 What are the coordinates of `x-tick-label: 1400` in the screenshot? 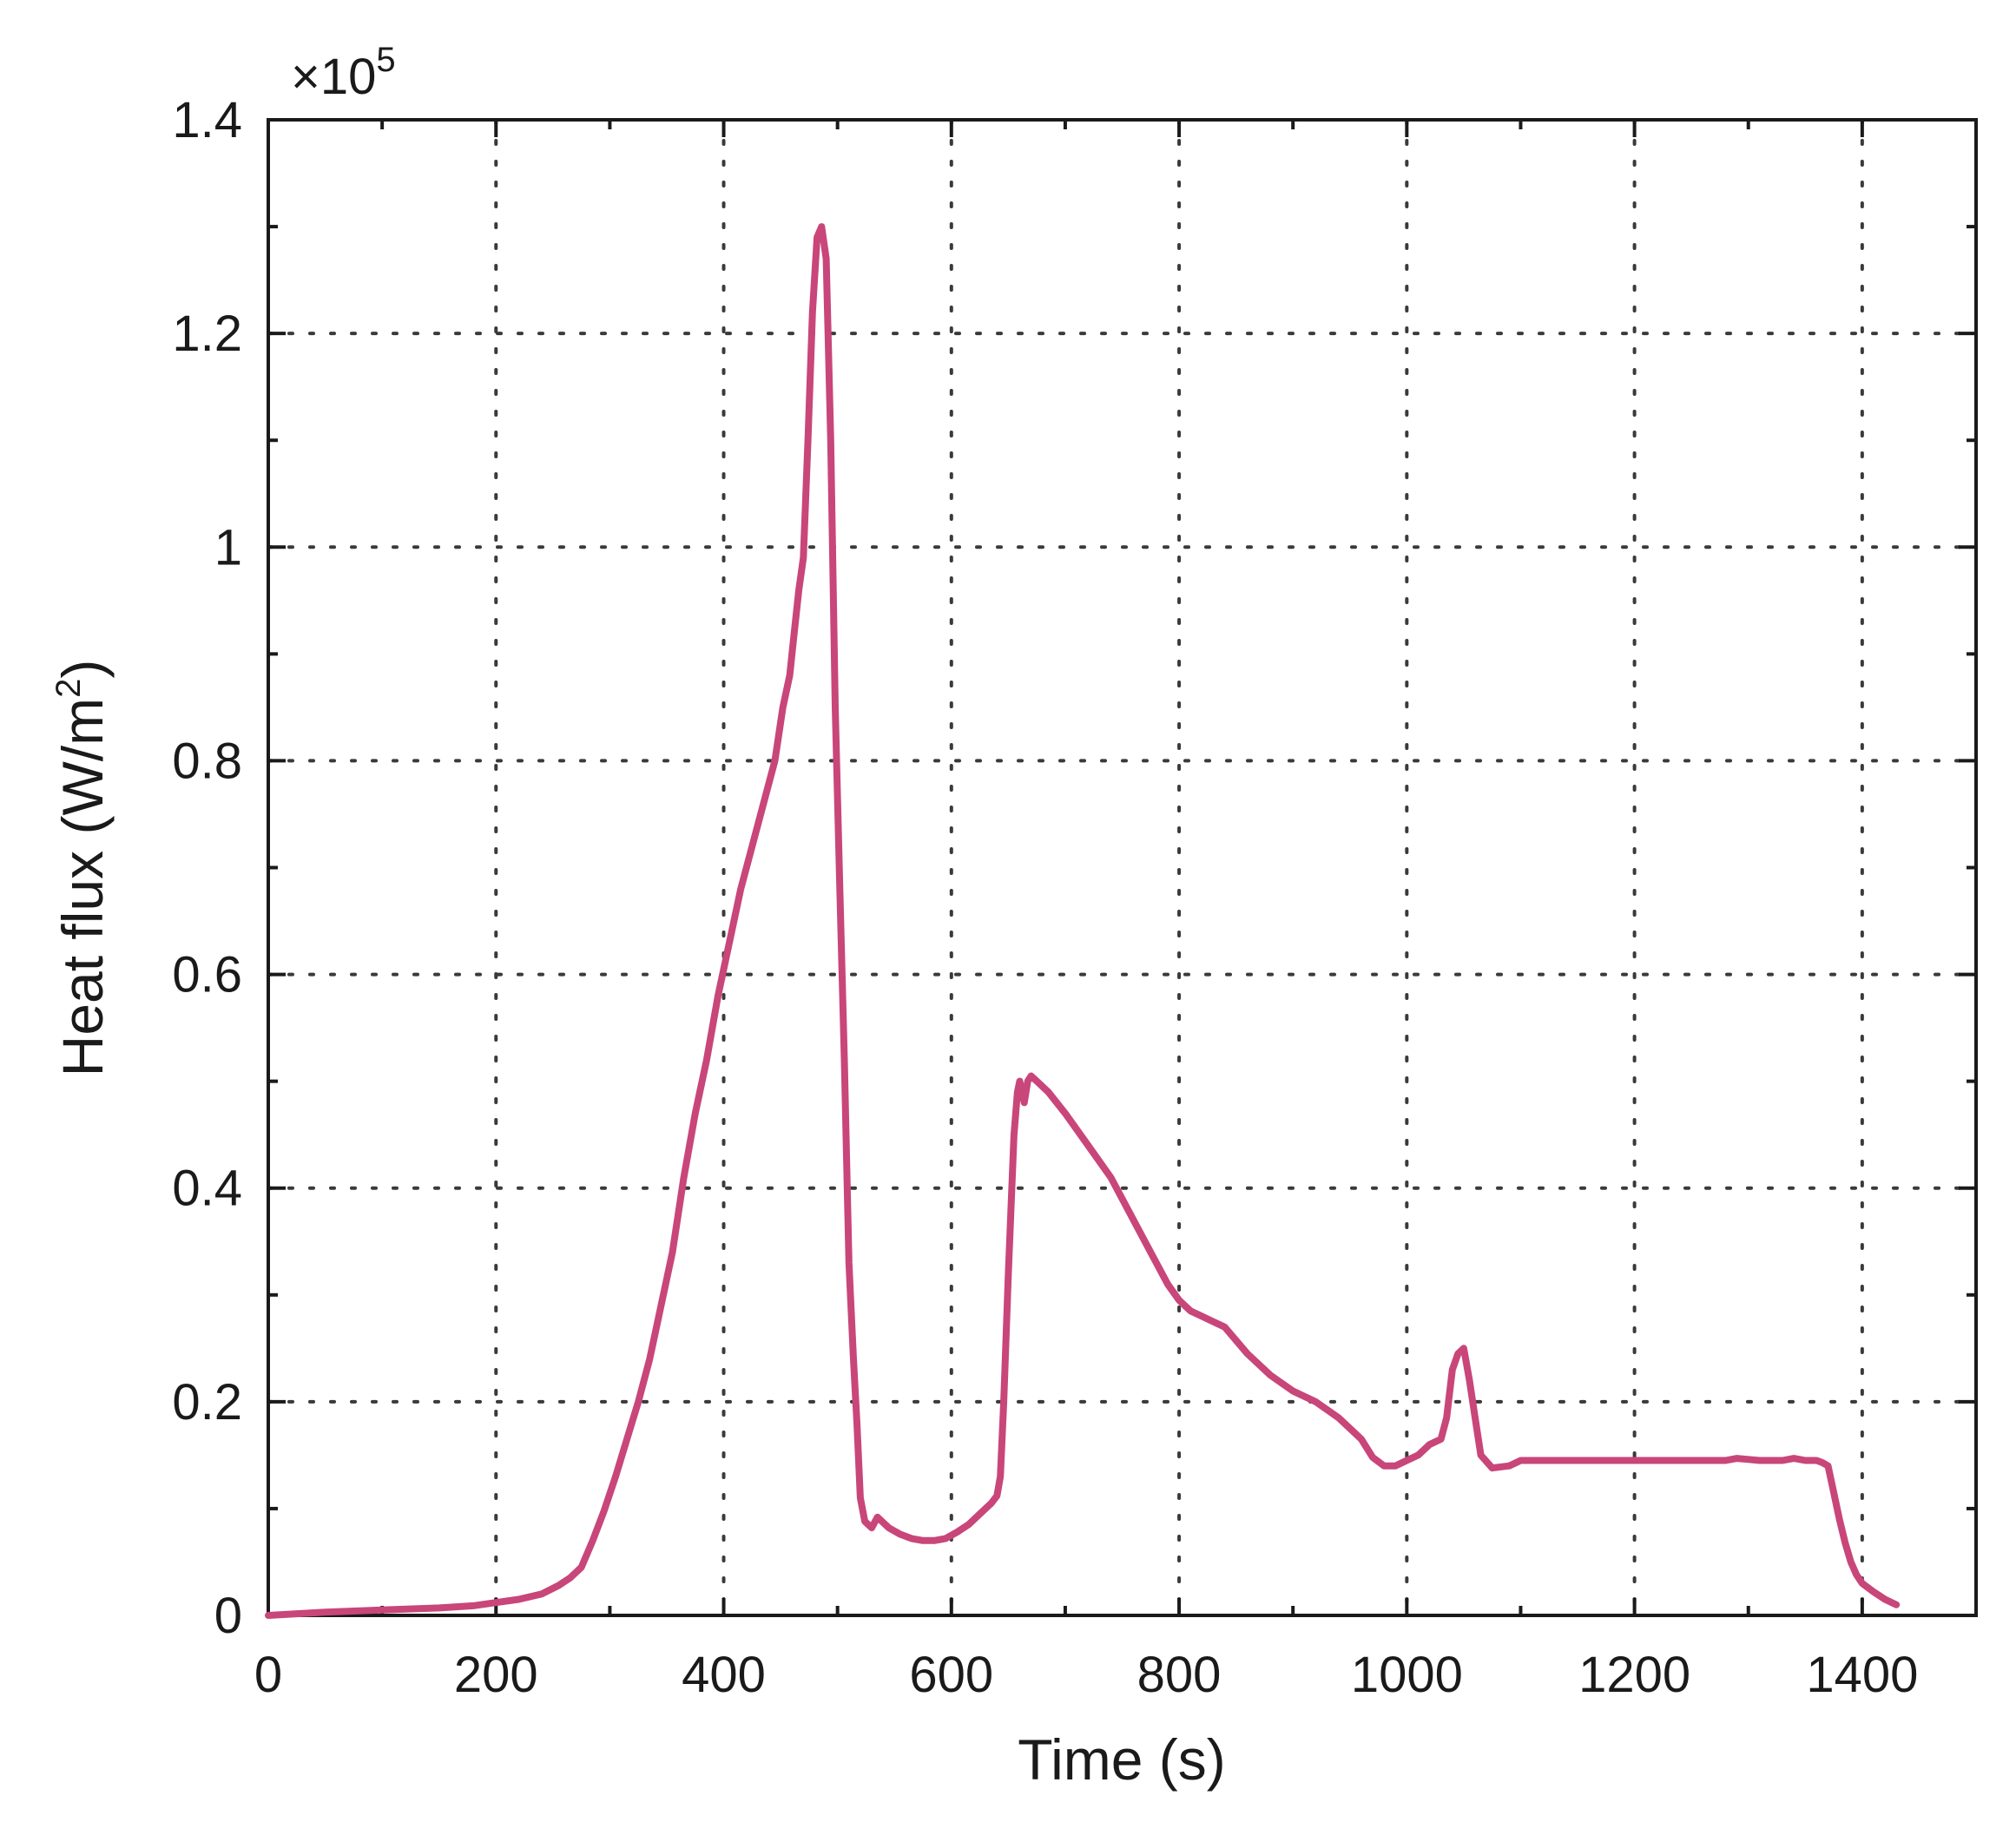 It's located at (1862, 1675).